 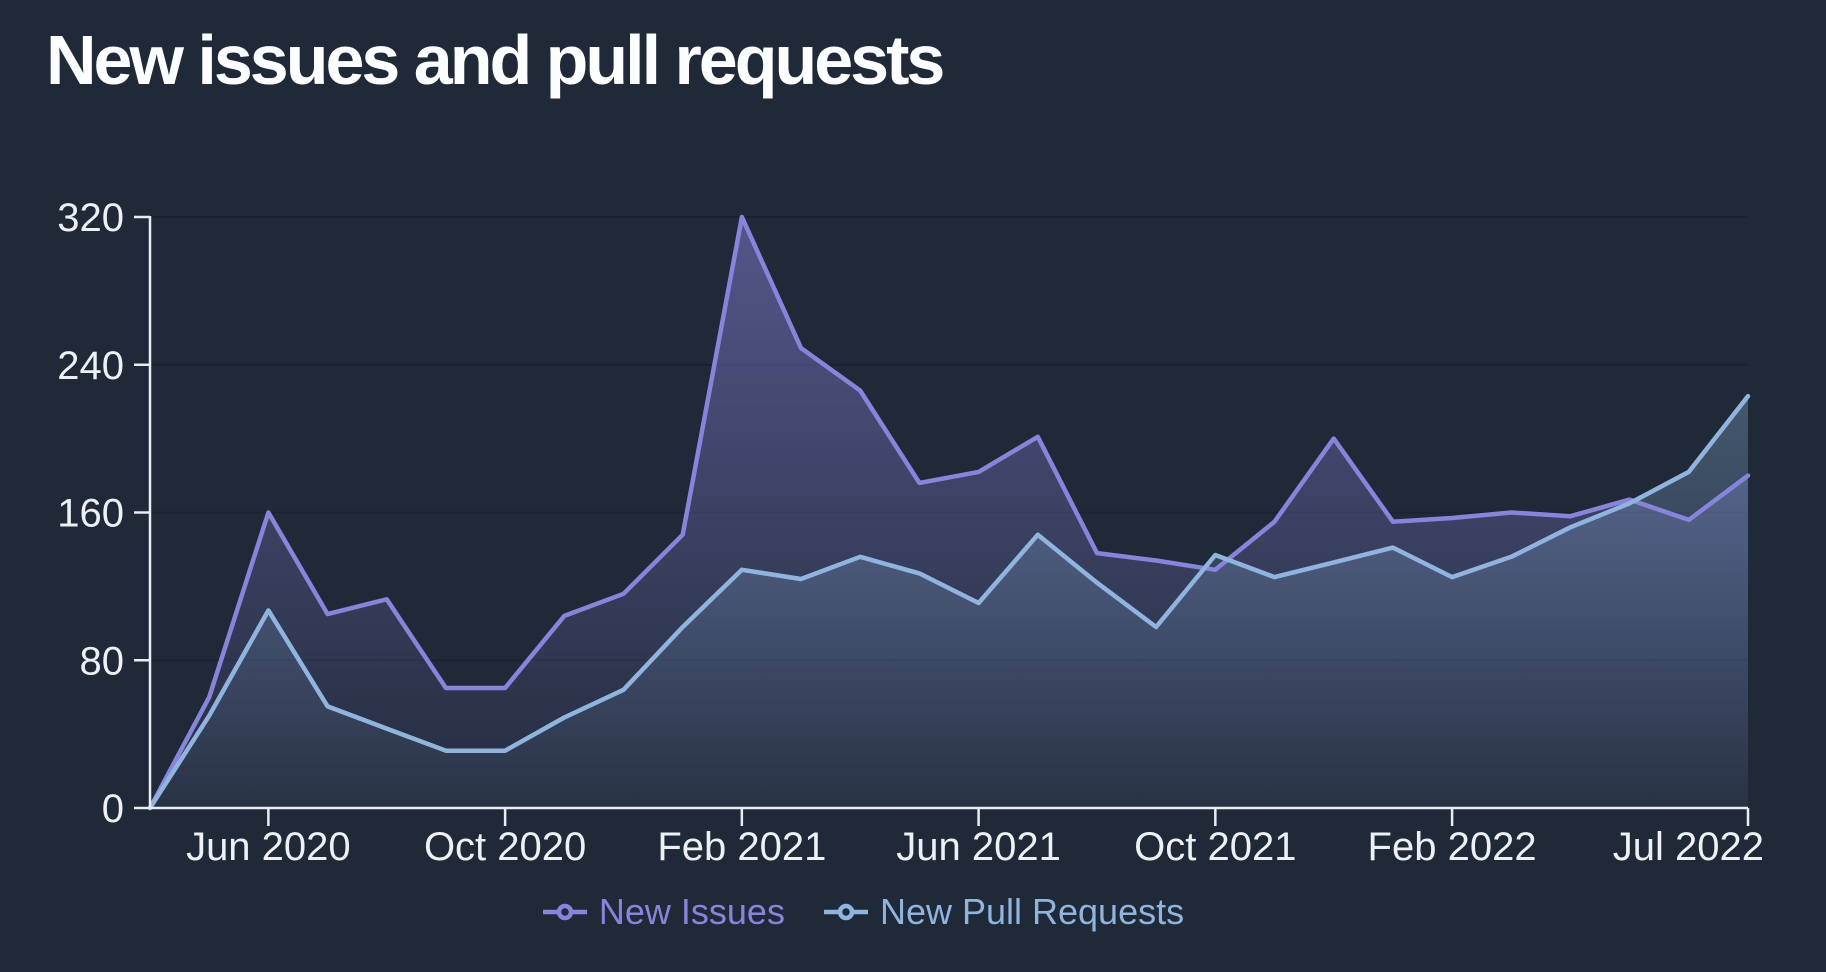 I want to click on y-tick-label-240: 240, so click(x=90, y=366).